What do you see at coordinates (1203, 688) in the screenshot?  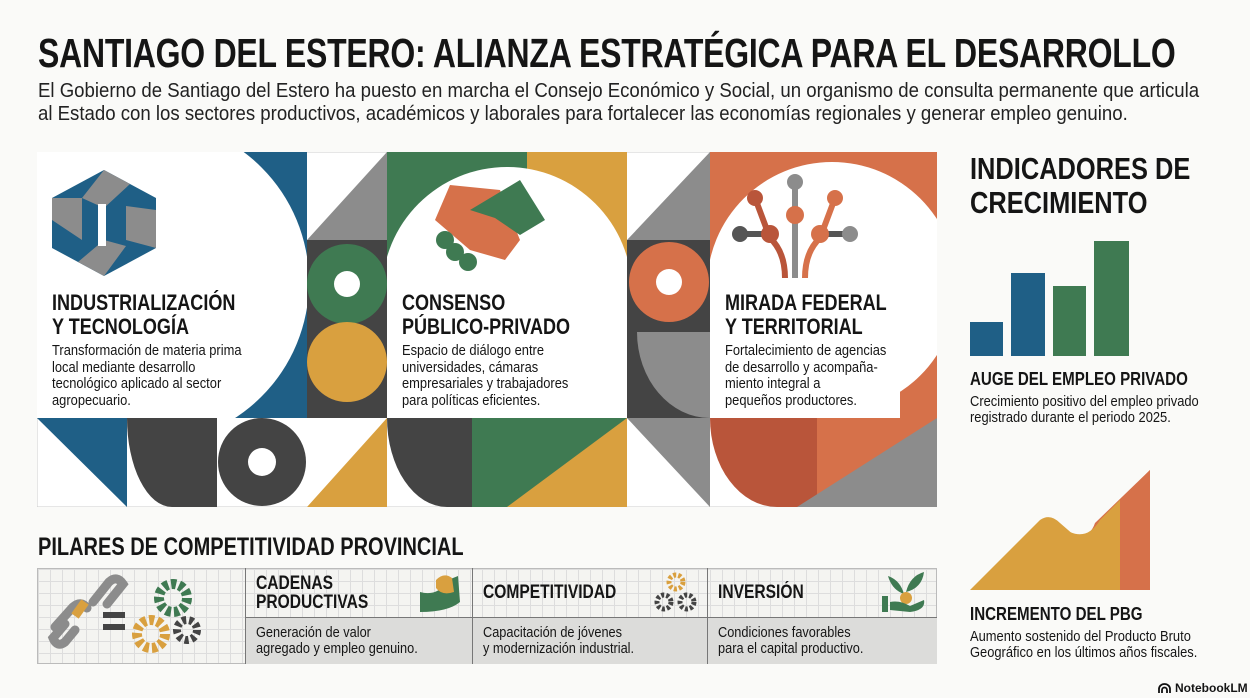 I see `notebooklm-brand: NotebookLM` at bounding box center [1203, 688].